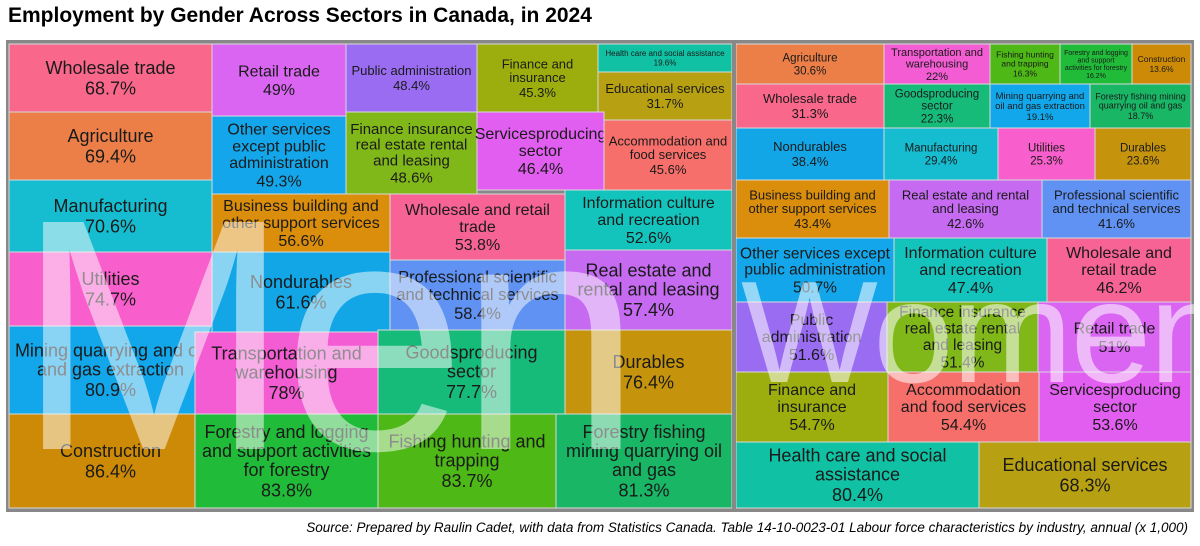 This screenshot has height=546, width=1200. Describe the element at coordinates (411, 85) in the screenshot. I see `treemap-value-men-public-administration: 48.4%` at that location.